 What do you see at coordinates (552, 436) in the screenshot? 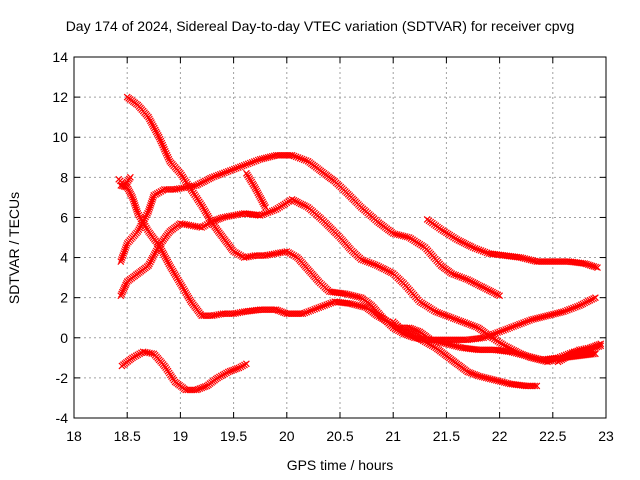
I see `x-tick-label: 22.5` at bounding box center [552, 436].